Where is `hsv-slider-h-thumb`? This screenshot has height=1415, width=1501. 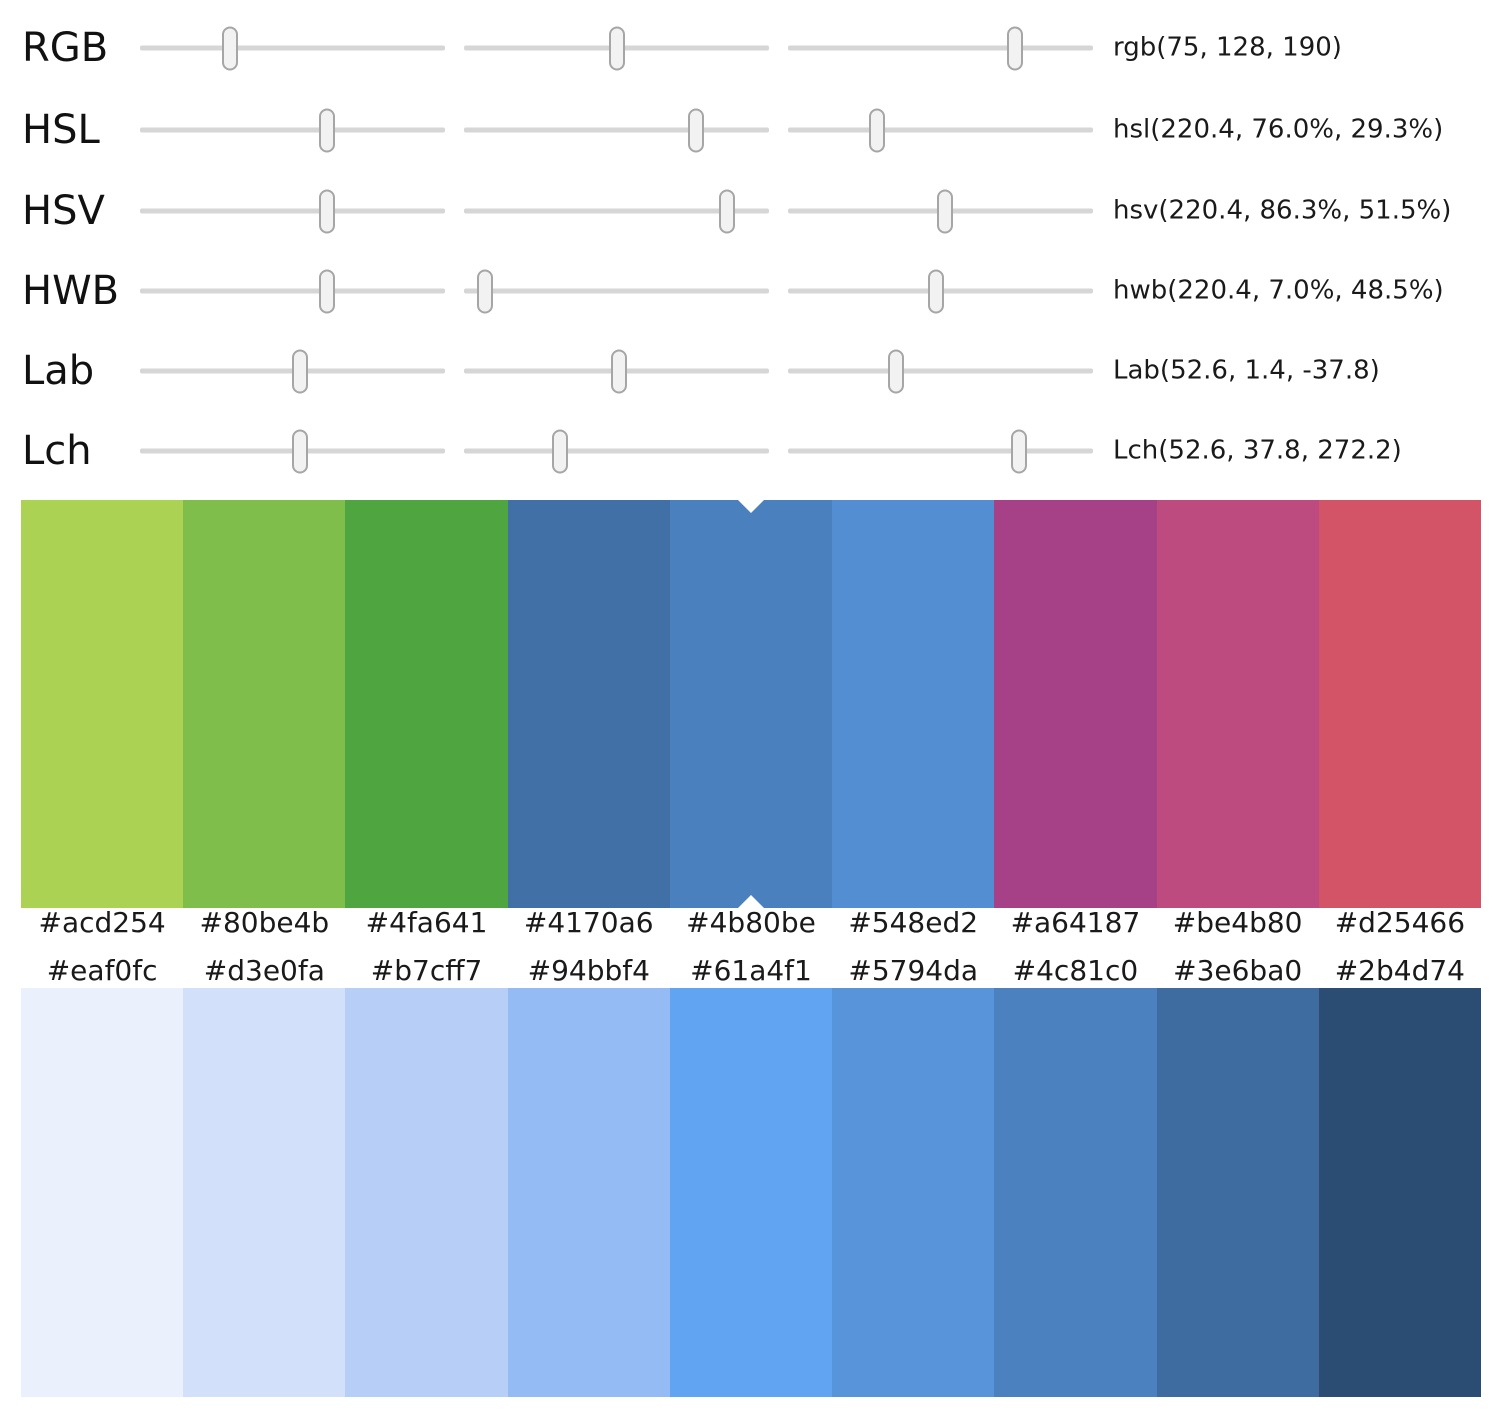
hsv-slider-h-thumb is located at coordinates (326, 211).